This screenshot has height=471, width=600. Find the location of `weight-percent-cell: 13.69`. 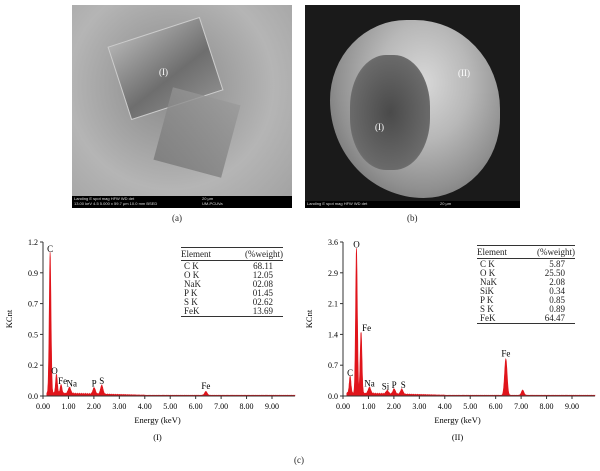

weight-percent-cell: 13.69 is located at coordinates (262, 311).